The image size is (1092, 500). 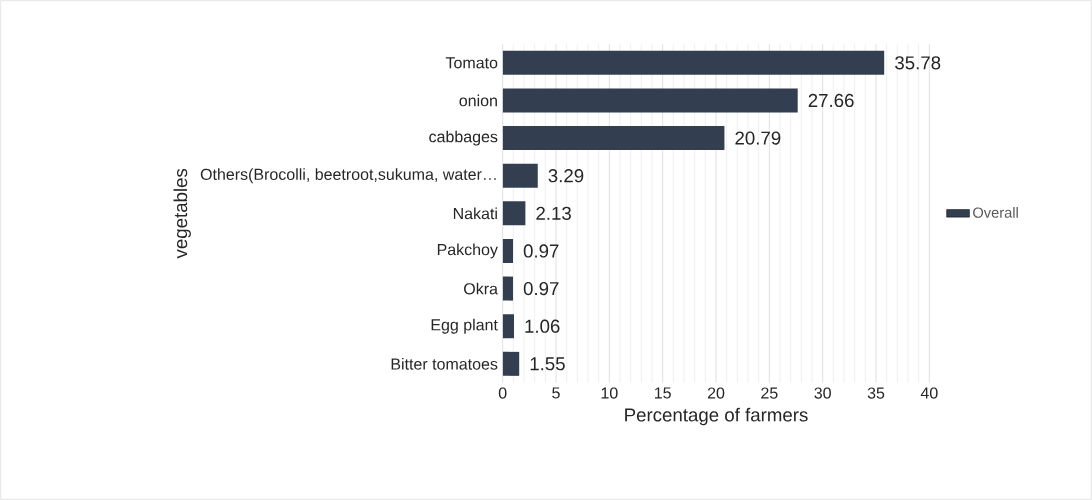 I want to click on x-tick-label: 35, so click(x=876, y=393).